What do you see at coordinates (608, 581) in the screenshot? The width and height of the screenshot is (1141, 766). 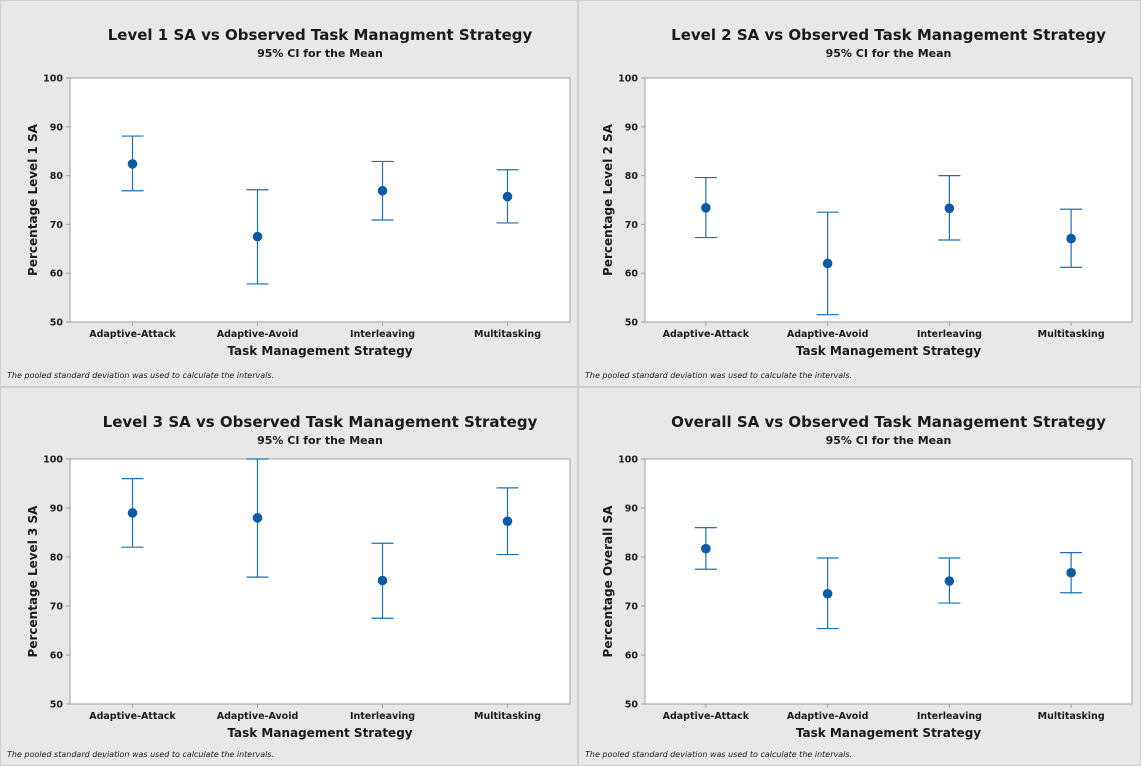 I see `y-axis-label: Percentage Overall SA` at bounding box center [608, 581].